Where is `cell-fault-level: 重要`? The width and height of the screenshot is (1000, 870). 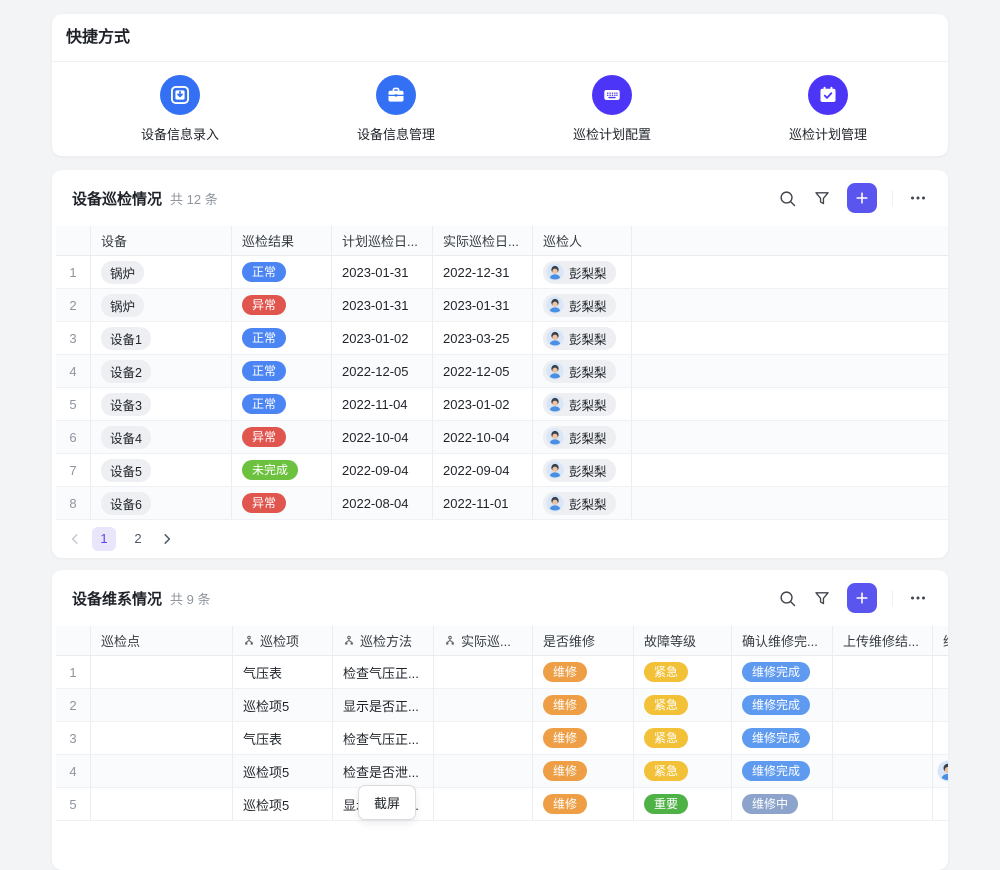 cell-fault-level: 重要 is located at coordinates (683, 804).